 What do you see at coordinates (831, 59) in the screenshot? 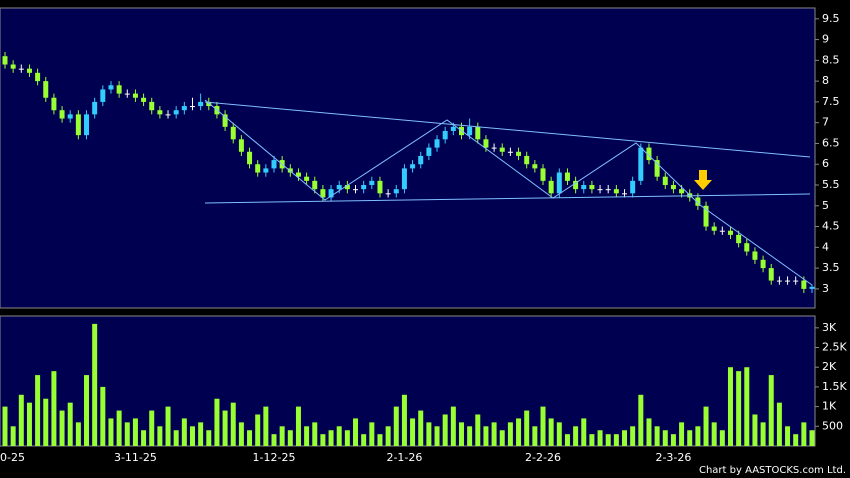
I see `y-tick-label: 8.5` at bounding box center [831, 59].